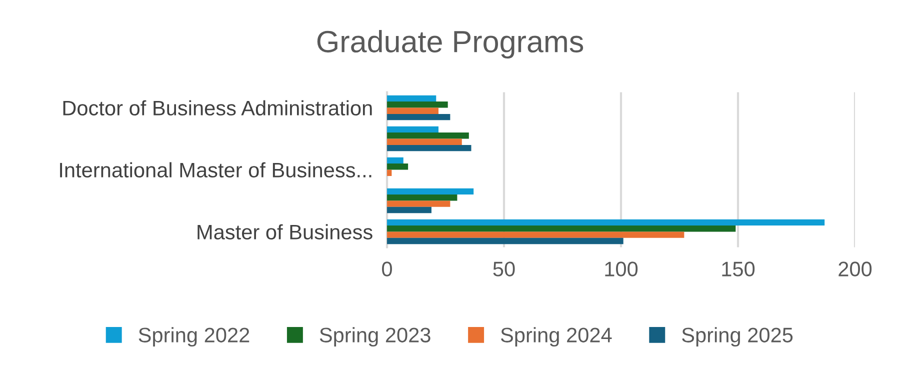  What do you see at coordinates (375, 337) in the screenshot?
I see `legend-label: Spring 2023` at bounding box center [375, 337].